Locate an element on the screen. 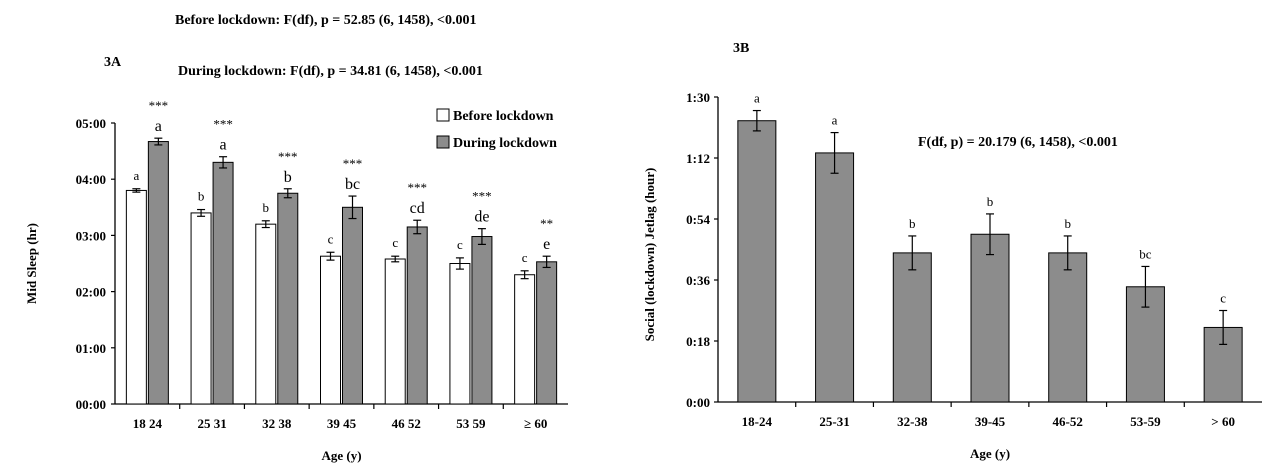 The image size is (1272, 468). y-tick-label-3b: 0:18 is located at coordinates (698, 341).